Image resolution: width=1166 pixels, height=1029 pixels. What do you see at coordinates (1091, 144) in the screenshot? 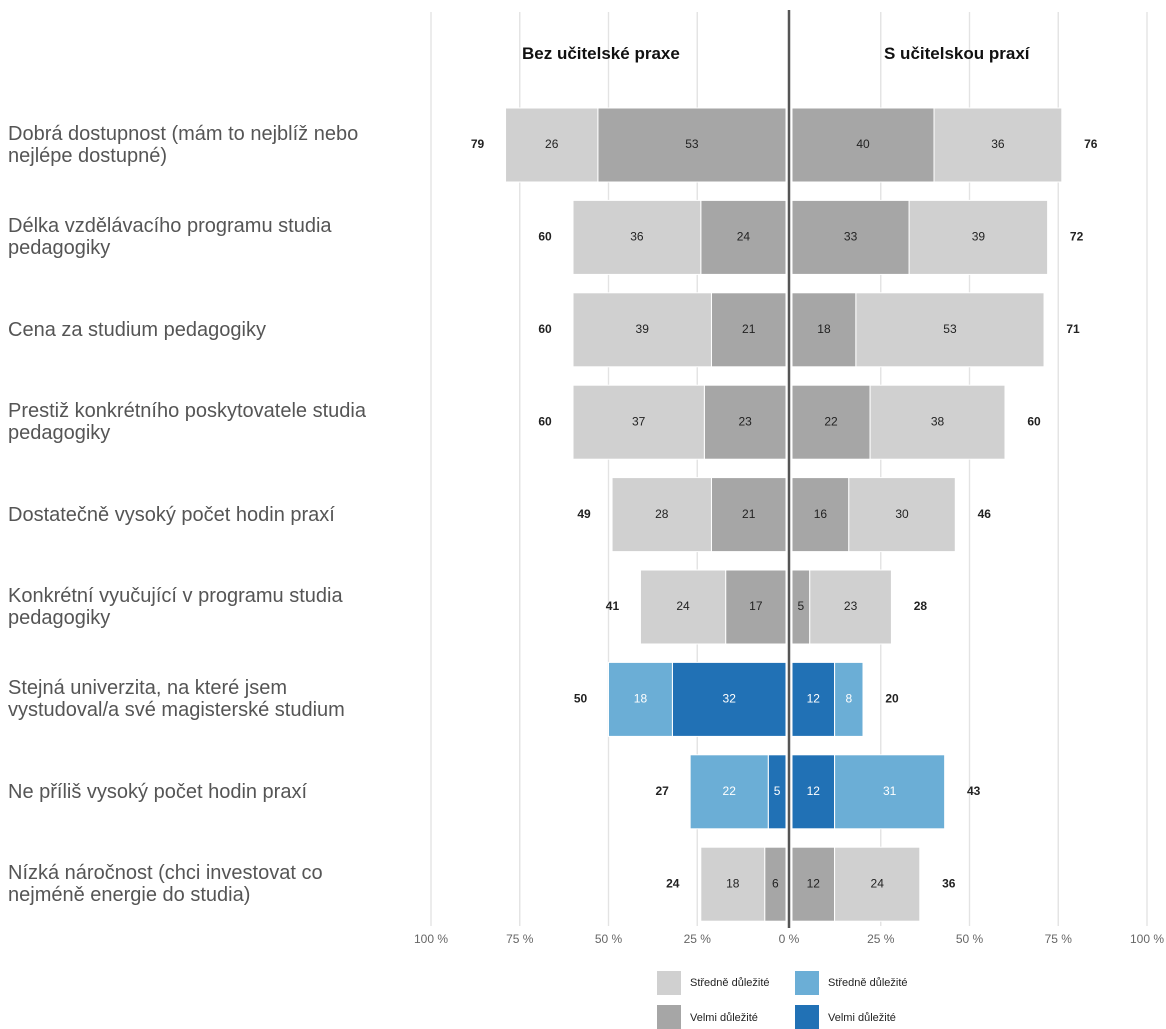
I see `total-right-0: 76` at bounding box center [1091, 144].